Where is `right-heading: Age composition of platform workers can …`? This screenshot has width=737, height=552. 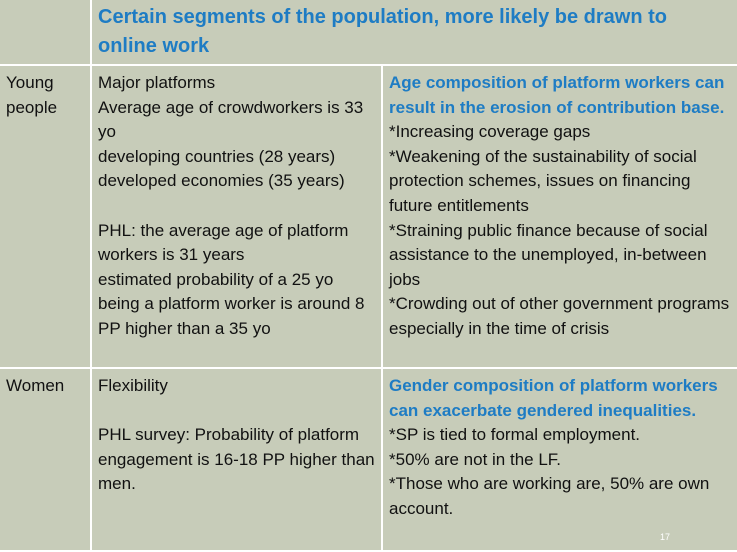
right-heading: Age composition of platform workers can … is located at coordinates (557, 95).